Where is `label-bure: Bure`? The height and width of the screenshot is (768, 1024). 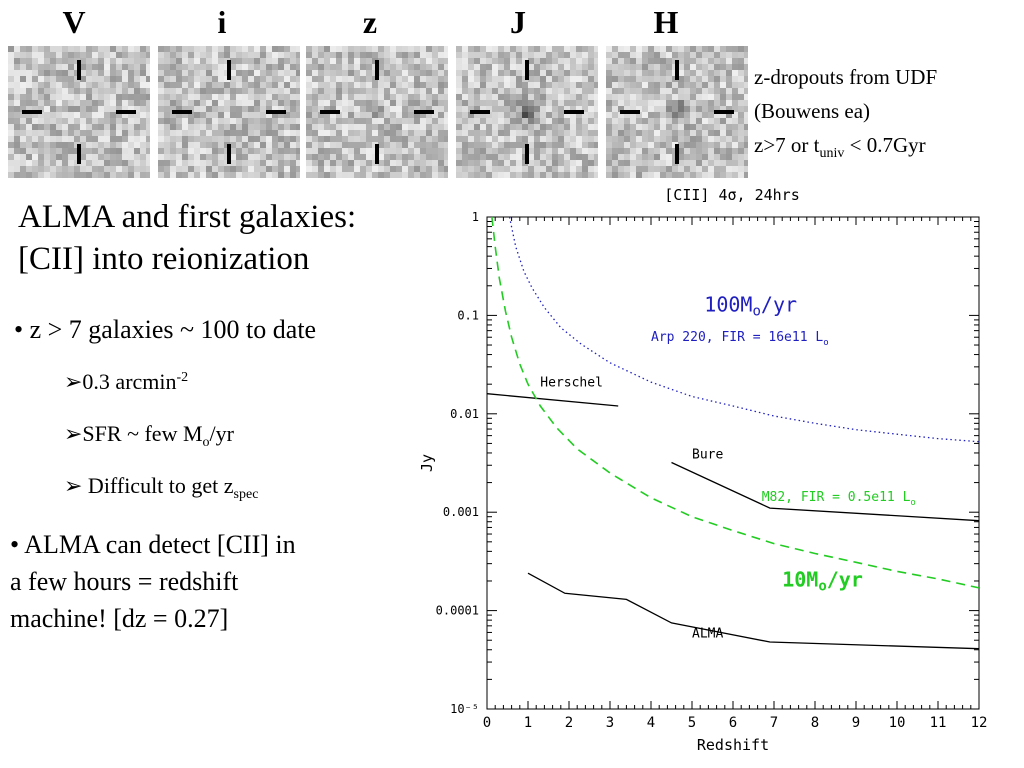 label-bure: Bure is located at coordinates (707, 455).